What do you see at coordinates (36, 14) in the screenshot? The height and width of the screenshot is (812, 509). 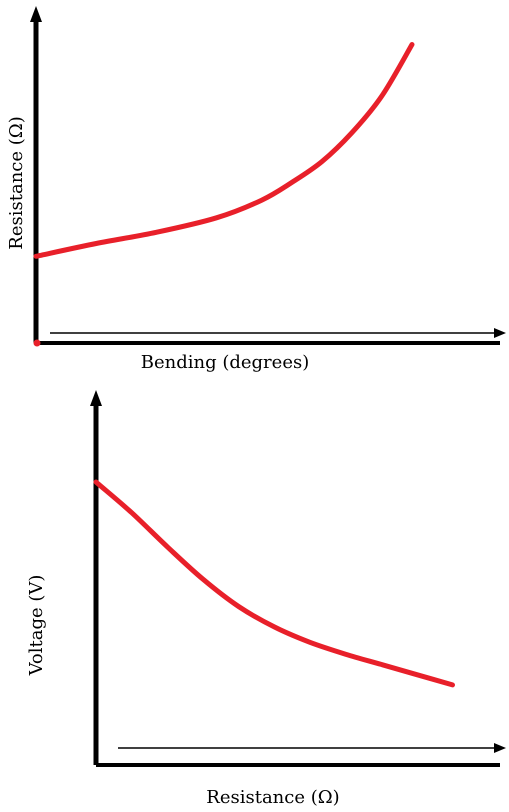 I see `chart1-y-axis-arrowhead` at bounding box center [36, 14].